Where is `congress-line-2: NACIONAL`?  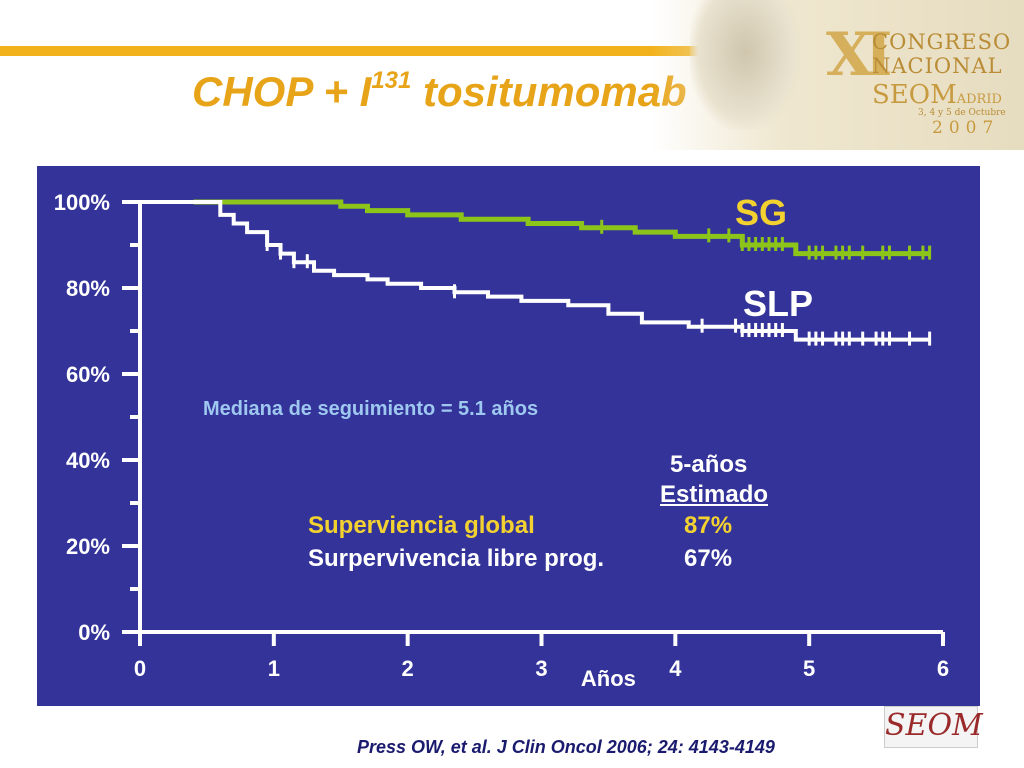
congress-line-2: NACIONAL is located at coordinates (937, 66).